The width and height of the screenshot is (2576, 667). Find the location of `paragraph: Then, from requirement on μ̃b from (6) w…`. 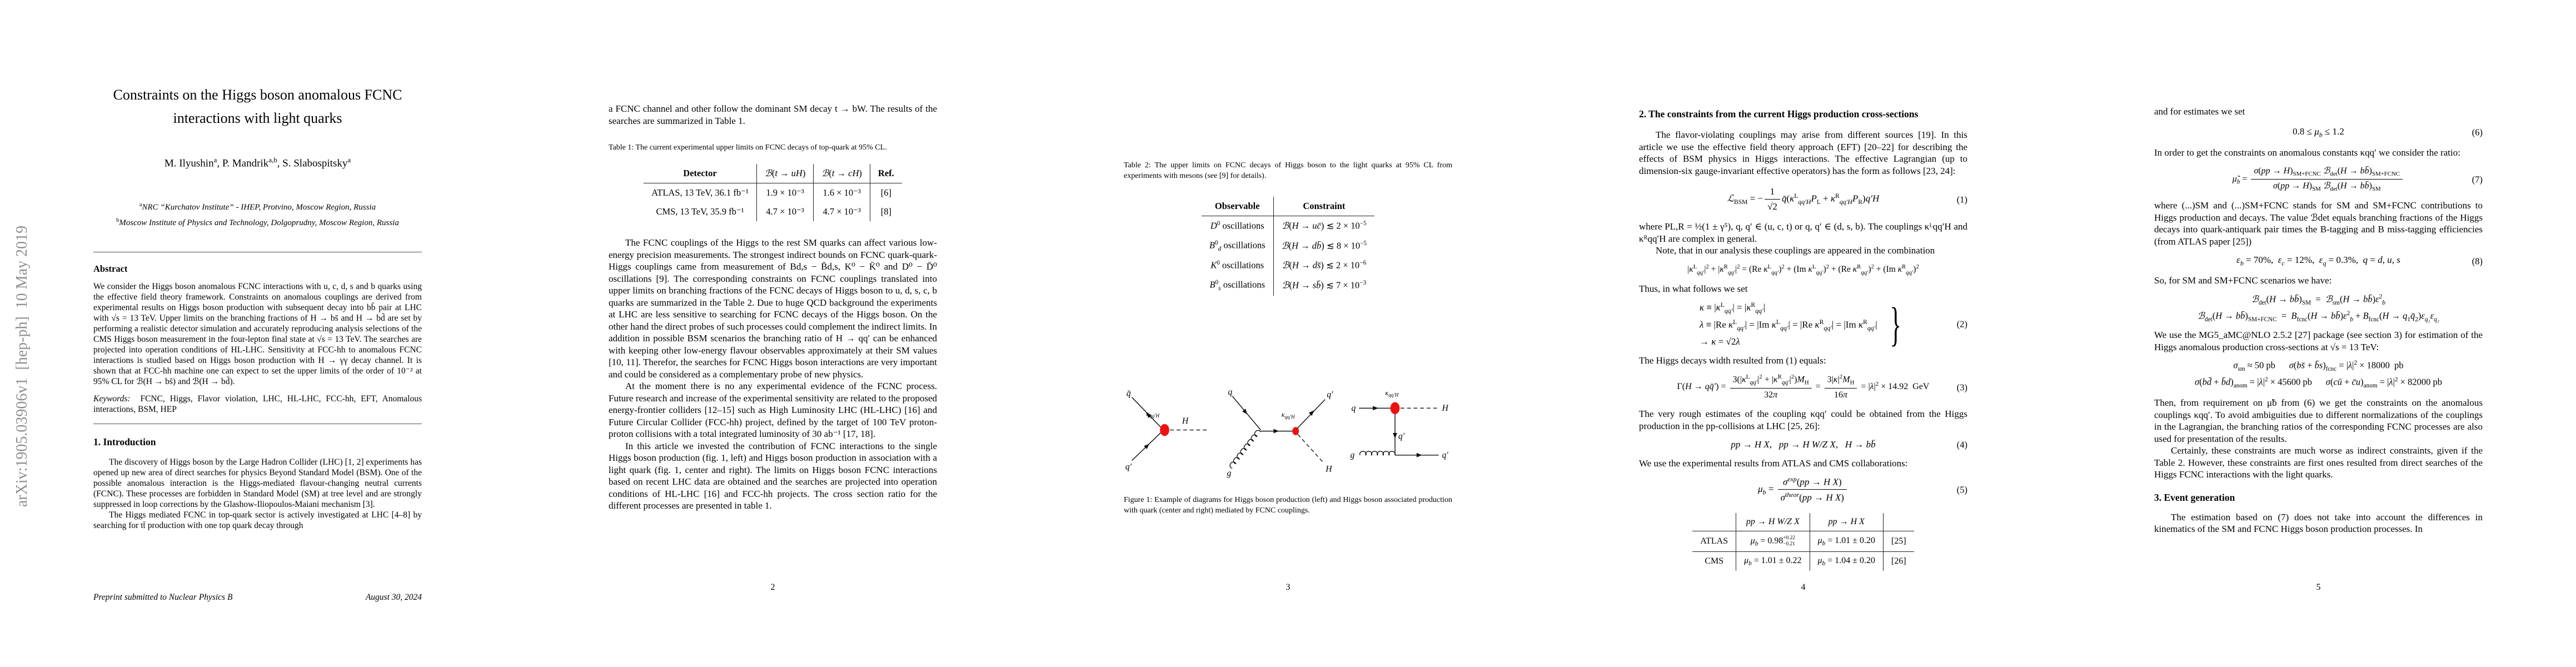

paragraph: Then, from requirement on μ̃b from (6) w… is located at coordinates (2318, 420).